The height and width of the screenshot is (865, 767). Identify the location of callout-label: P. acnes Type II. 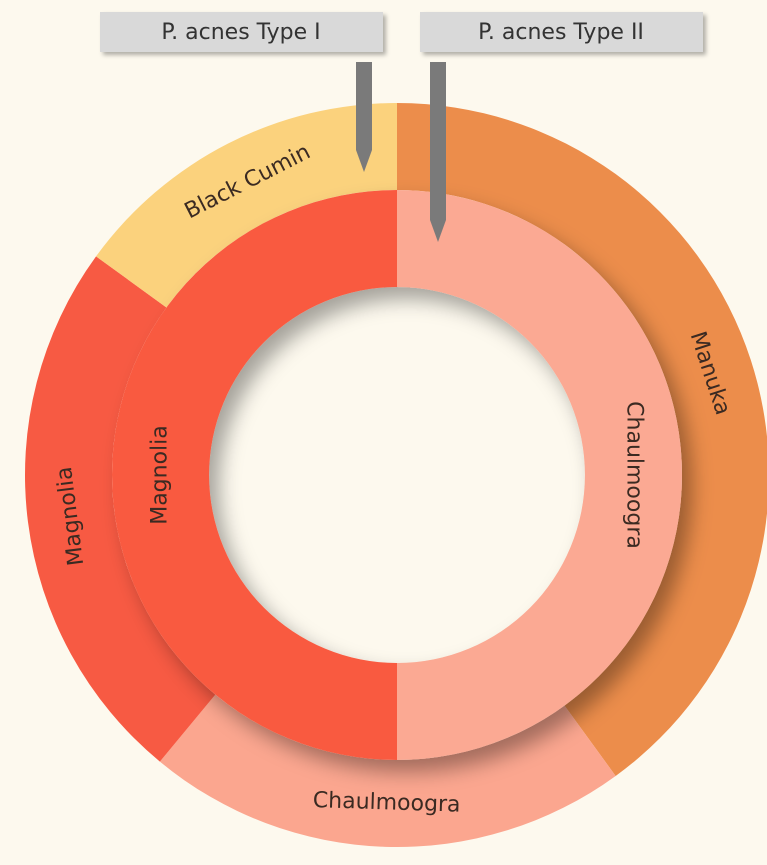
(561, 32).